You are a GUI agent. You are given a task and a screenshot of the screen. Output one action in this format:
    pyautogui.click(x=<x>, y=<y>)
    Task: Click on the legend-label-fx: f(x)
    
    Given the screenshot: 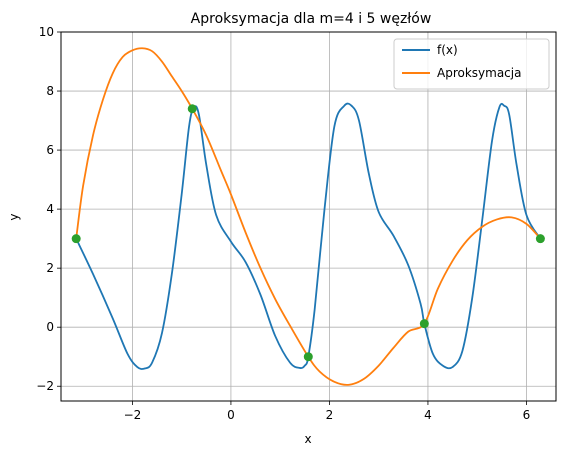 What is the action you would take?
    pyautogui.click(x=447, y=50)
    